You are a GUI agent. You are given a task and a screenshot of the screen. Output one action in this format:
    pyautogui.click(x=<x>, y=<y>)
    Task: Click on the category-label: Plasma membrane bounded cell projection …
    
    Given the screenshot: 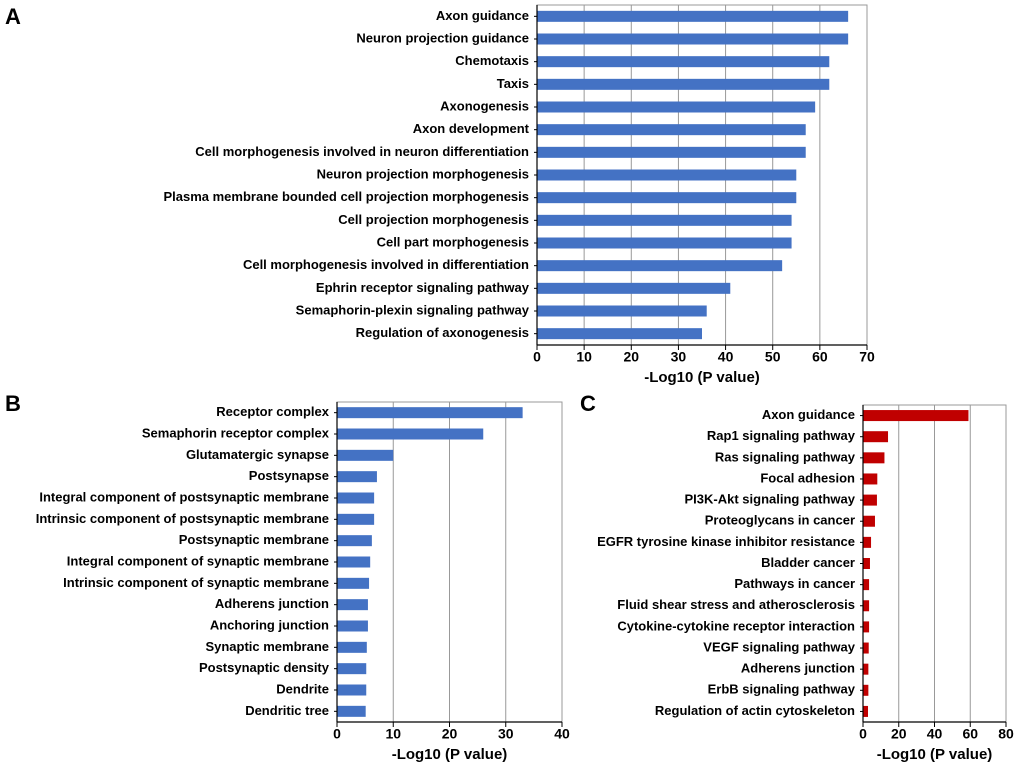 What is the action you would take?
    pyautogui.click(x=346, y=196)
    